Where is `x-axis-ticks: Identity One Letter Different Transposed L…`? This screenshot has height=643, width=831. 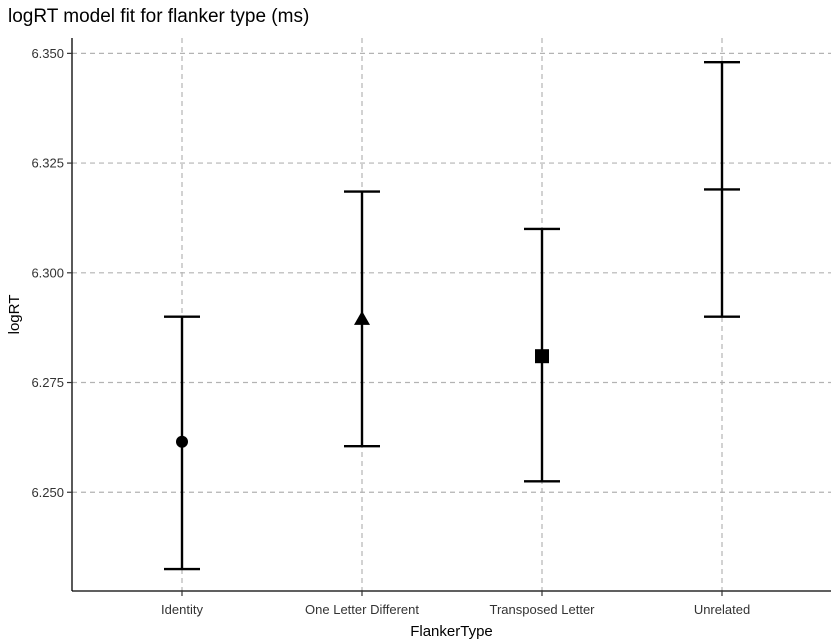 x-axis-ticks: Identity One Letter Different Transposed L… is located at coordinates (455, 604).